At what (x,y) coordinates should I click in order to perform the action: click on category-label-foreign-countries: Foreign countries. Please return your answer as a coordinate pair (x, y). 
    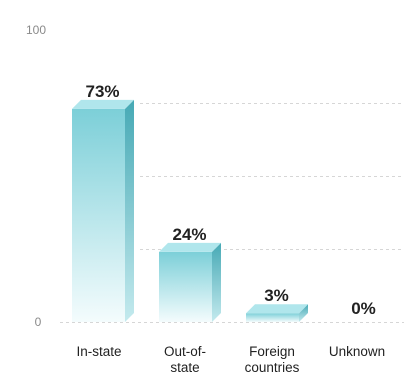
    Looking at the image, I should click on (272, 359).